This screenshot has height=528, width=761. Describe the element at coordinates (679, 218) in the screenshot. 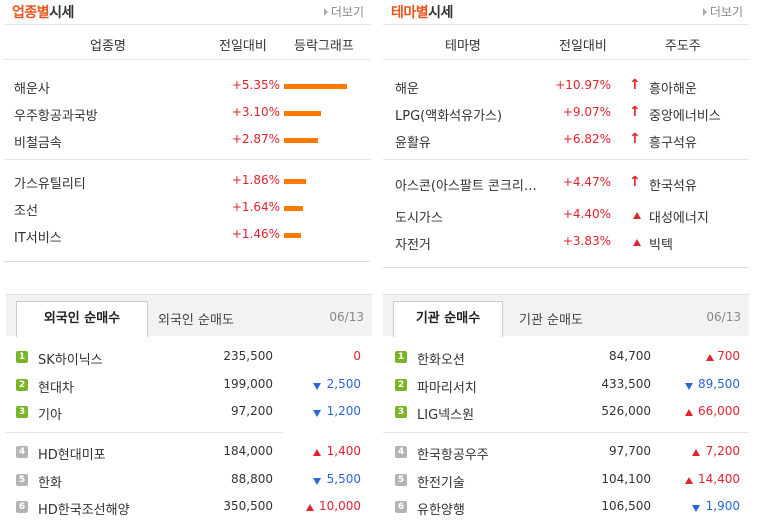

I see `theme-leader: 대성에너지` at that location.